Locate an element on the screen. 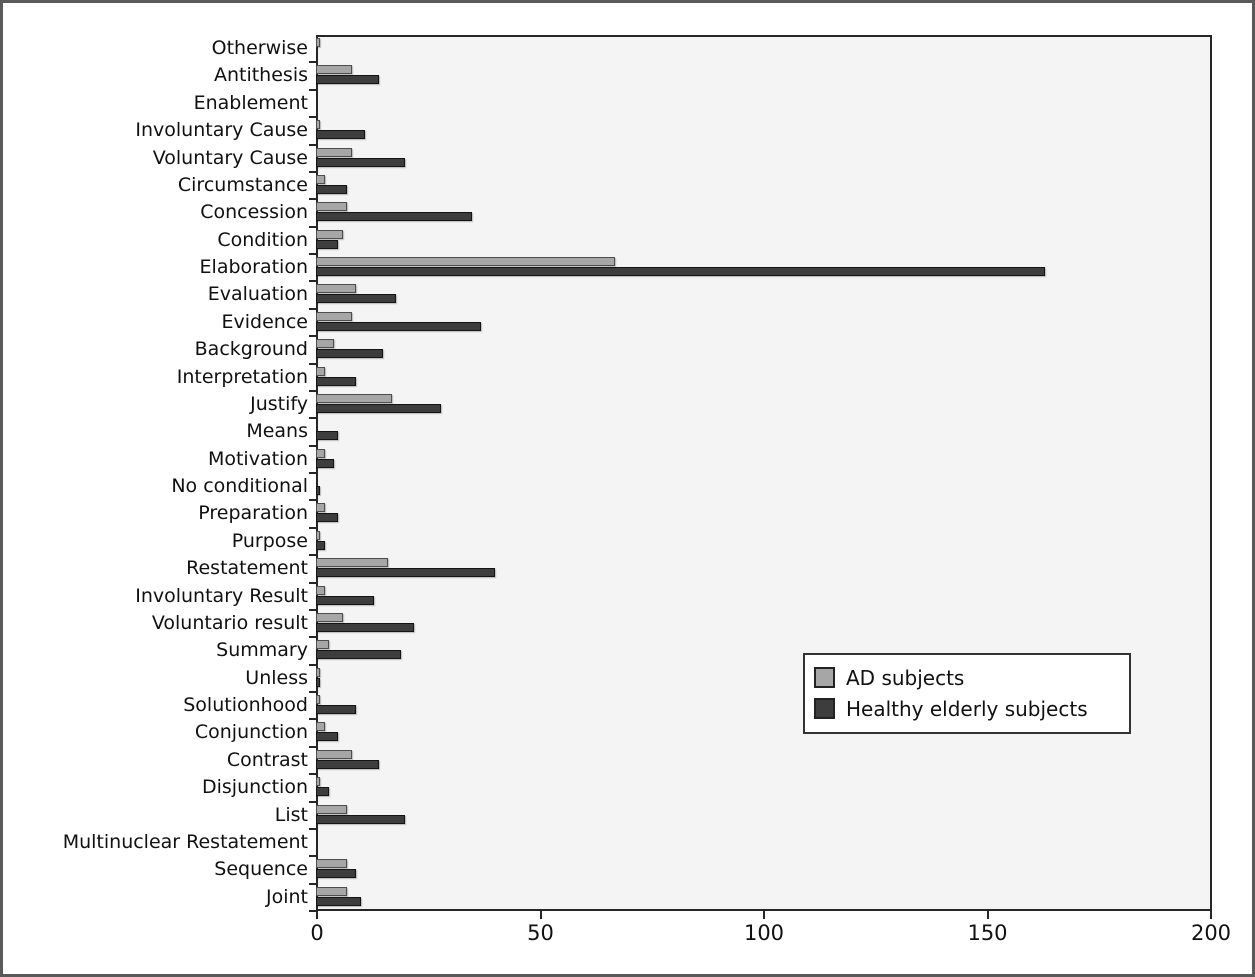  category-row: Involuntary Cause is located at coordinates (627, 130).